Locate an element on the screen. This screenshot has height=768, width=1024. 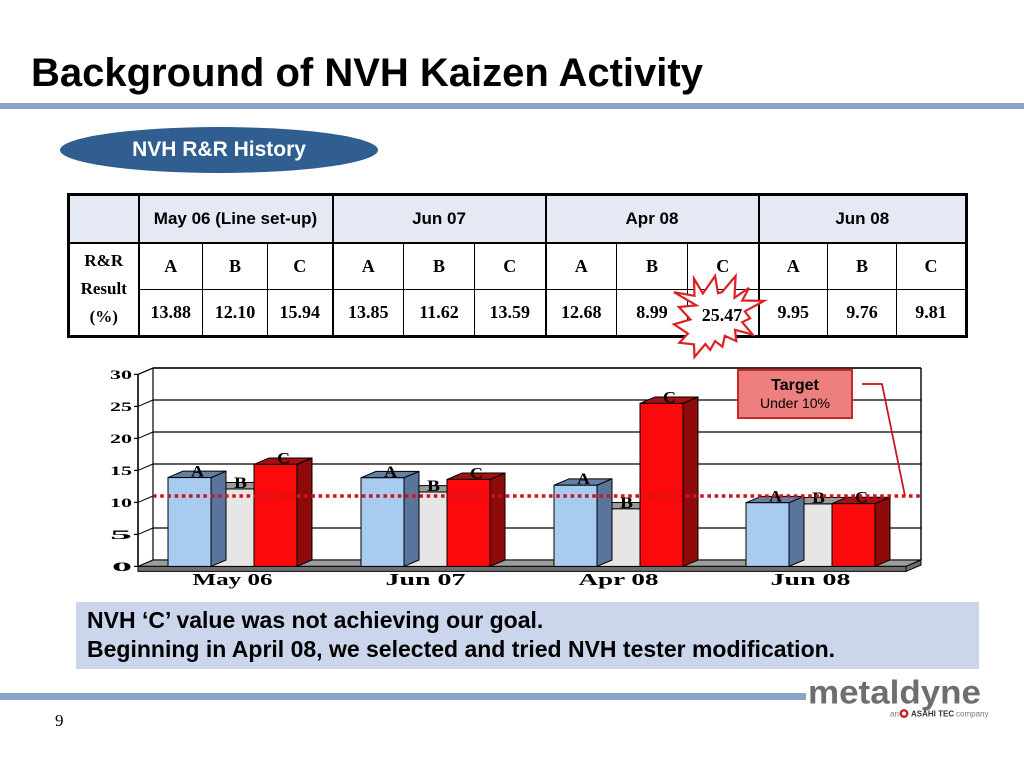
svg-text: 5 is located at coordinates (122, 534).